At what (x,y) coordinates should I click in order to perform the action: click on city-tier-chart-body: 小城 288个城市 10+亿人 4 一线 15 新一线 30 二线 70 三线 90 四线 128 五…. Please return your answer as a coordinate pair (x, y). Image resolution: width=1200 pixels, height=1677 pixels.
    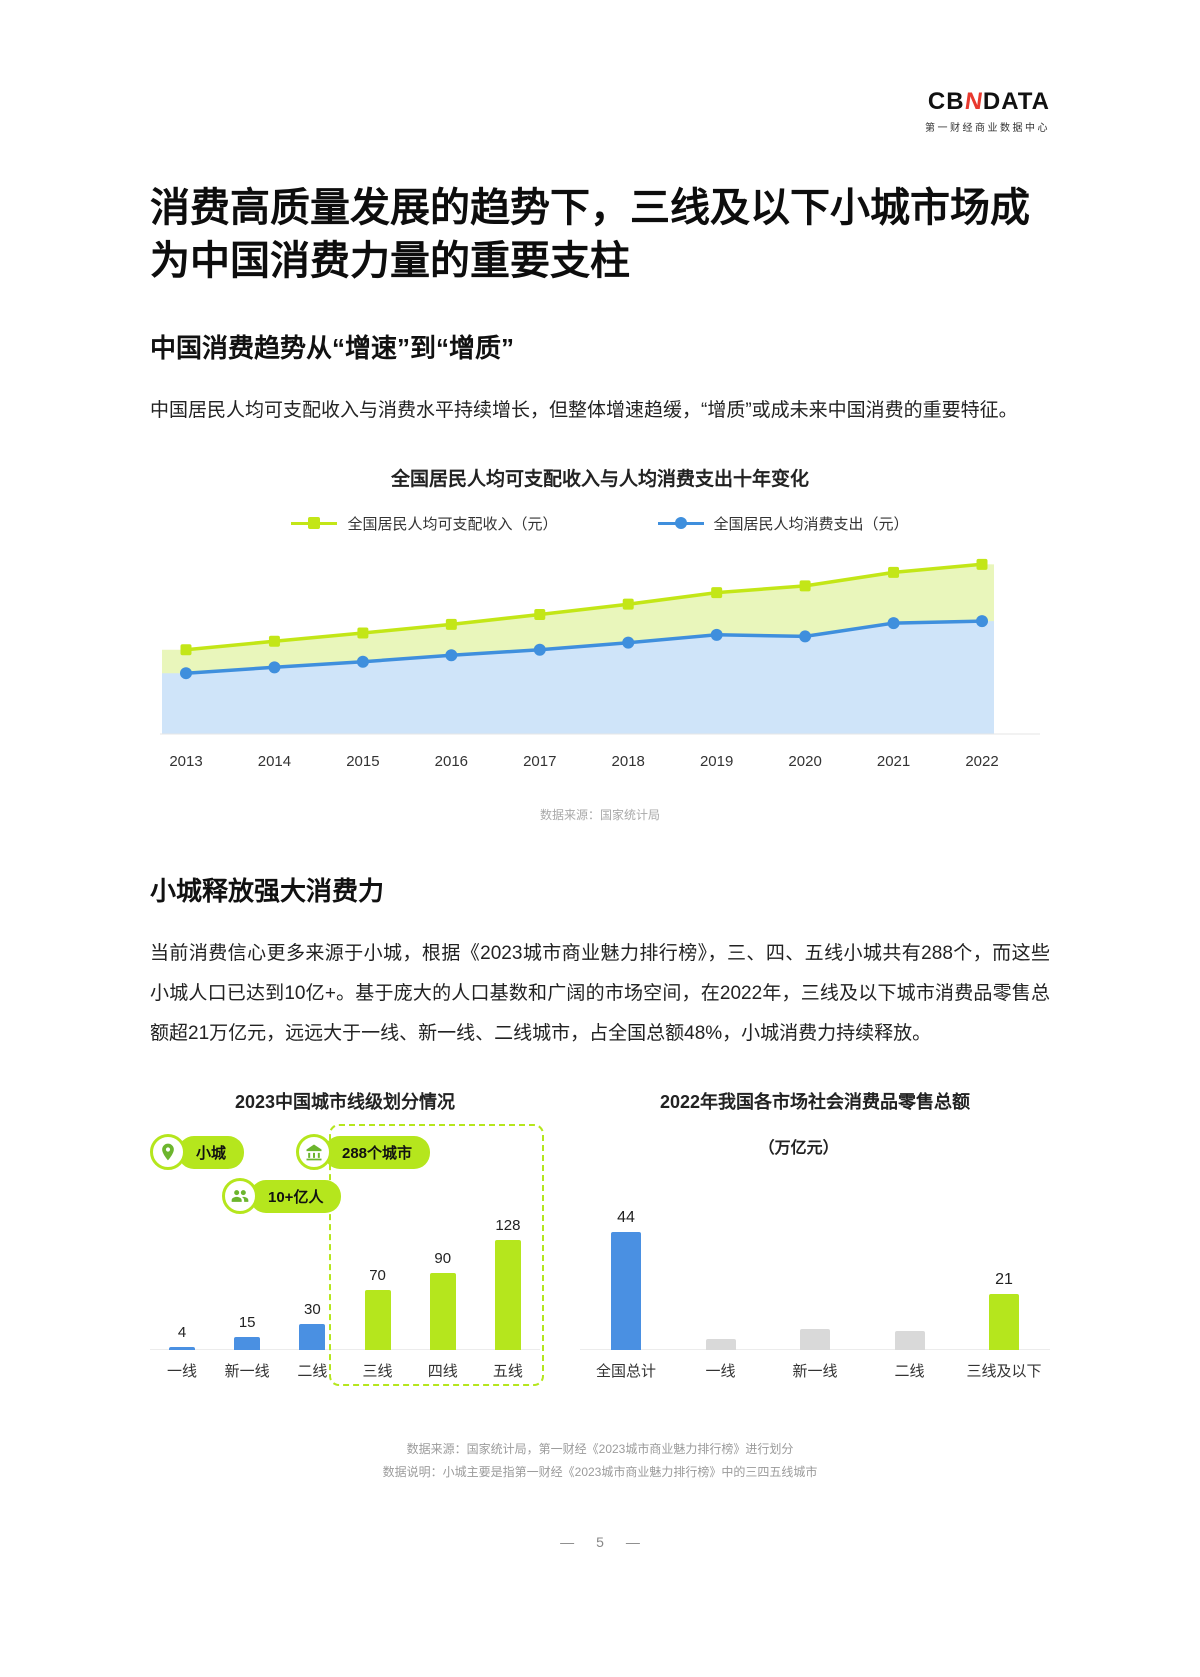
    Looking at the image, I should click on (347, 1255).